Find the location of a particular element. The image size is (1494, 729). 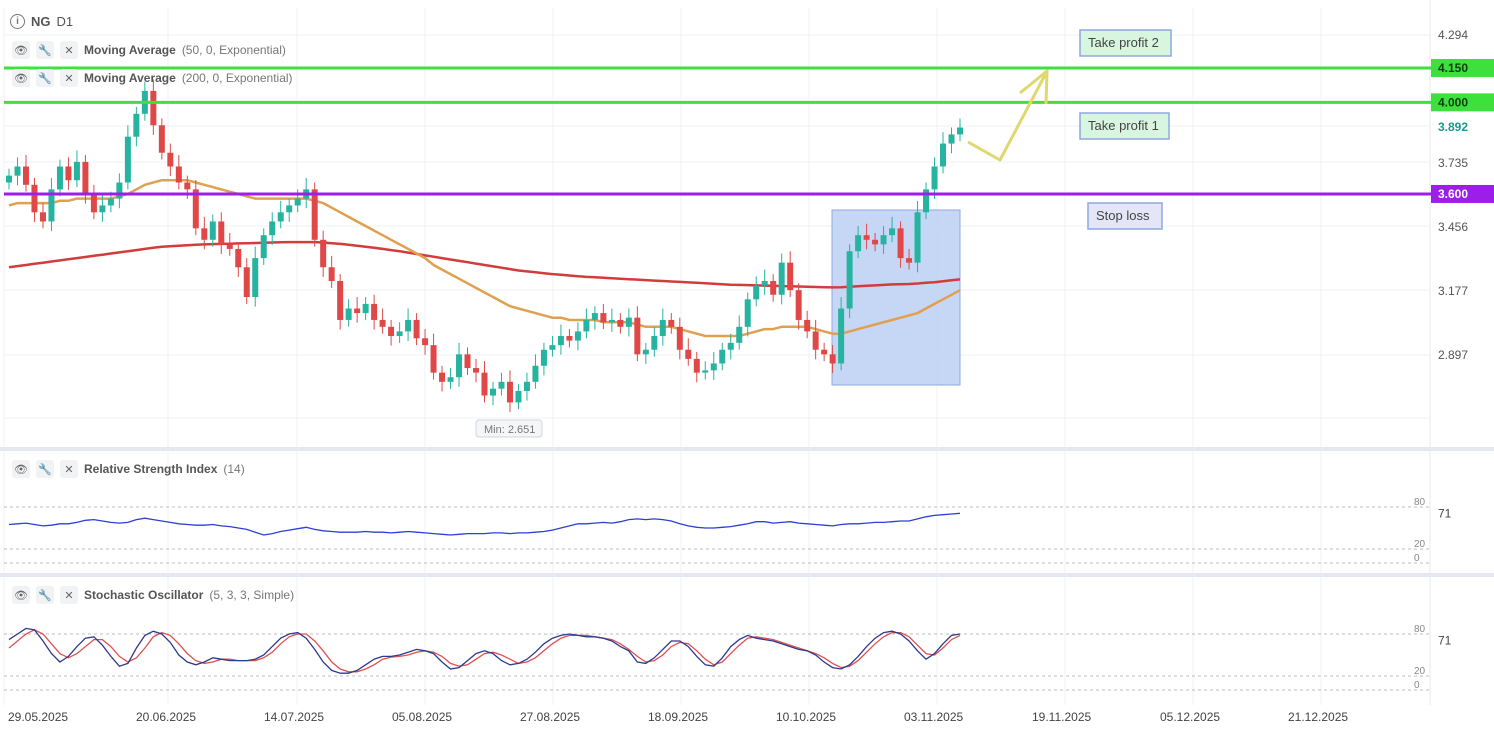

pane-separator is located at coordinates (747, 575).